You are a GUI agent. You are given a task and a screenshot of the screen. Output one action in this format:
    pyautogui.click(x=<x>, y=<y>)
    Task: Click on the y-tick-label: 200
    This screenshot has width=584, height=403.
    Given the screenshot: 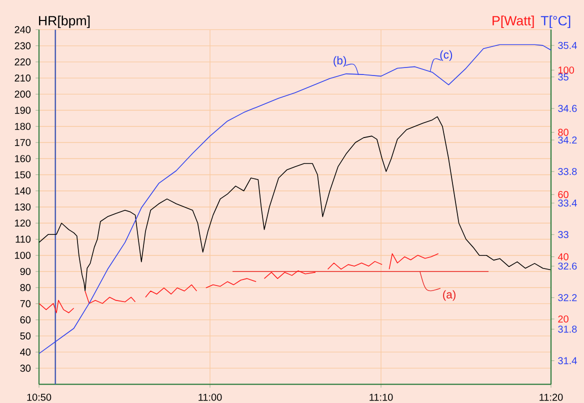 What is the action you would take?
    pyautogui.click(x=22, y=94)
    